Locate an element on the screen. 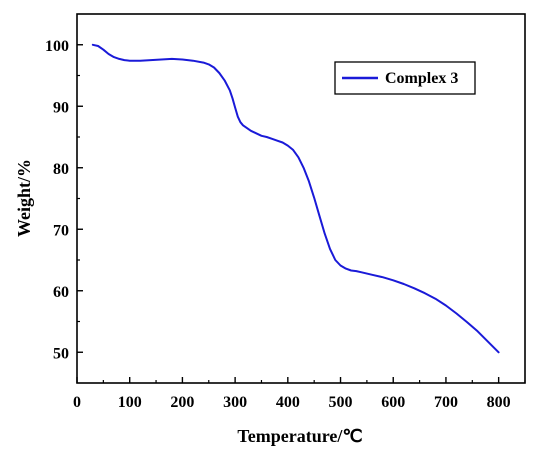 The image size is (550, 455). x-axis-title: Temperature/℃ is located at coordinates (299, 436).